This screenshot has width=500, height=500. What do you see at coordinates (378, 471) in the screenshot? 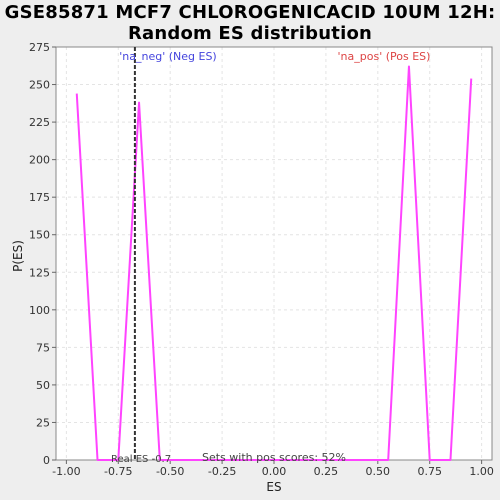
I see `x-tick-label: 0.50` at bounding box center [378, 471].